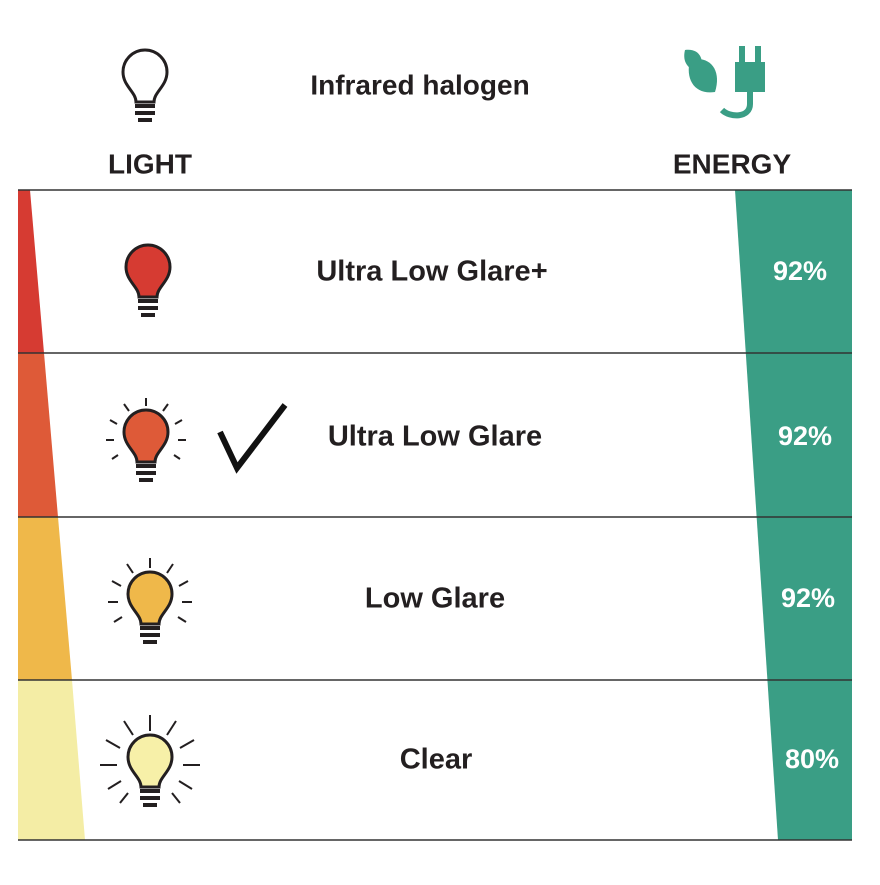  Describe the element at coordinates (724, 82) in the screenshot. I see `energy-icon` at that location.